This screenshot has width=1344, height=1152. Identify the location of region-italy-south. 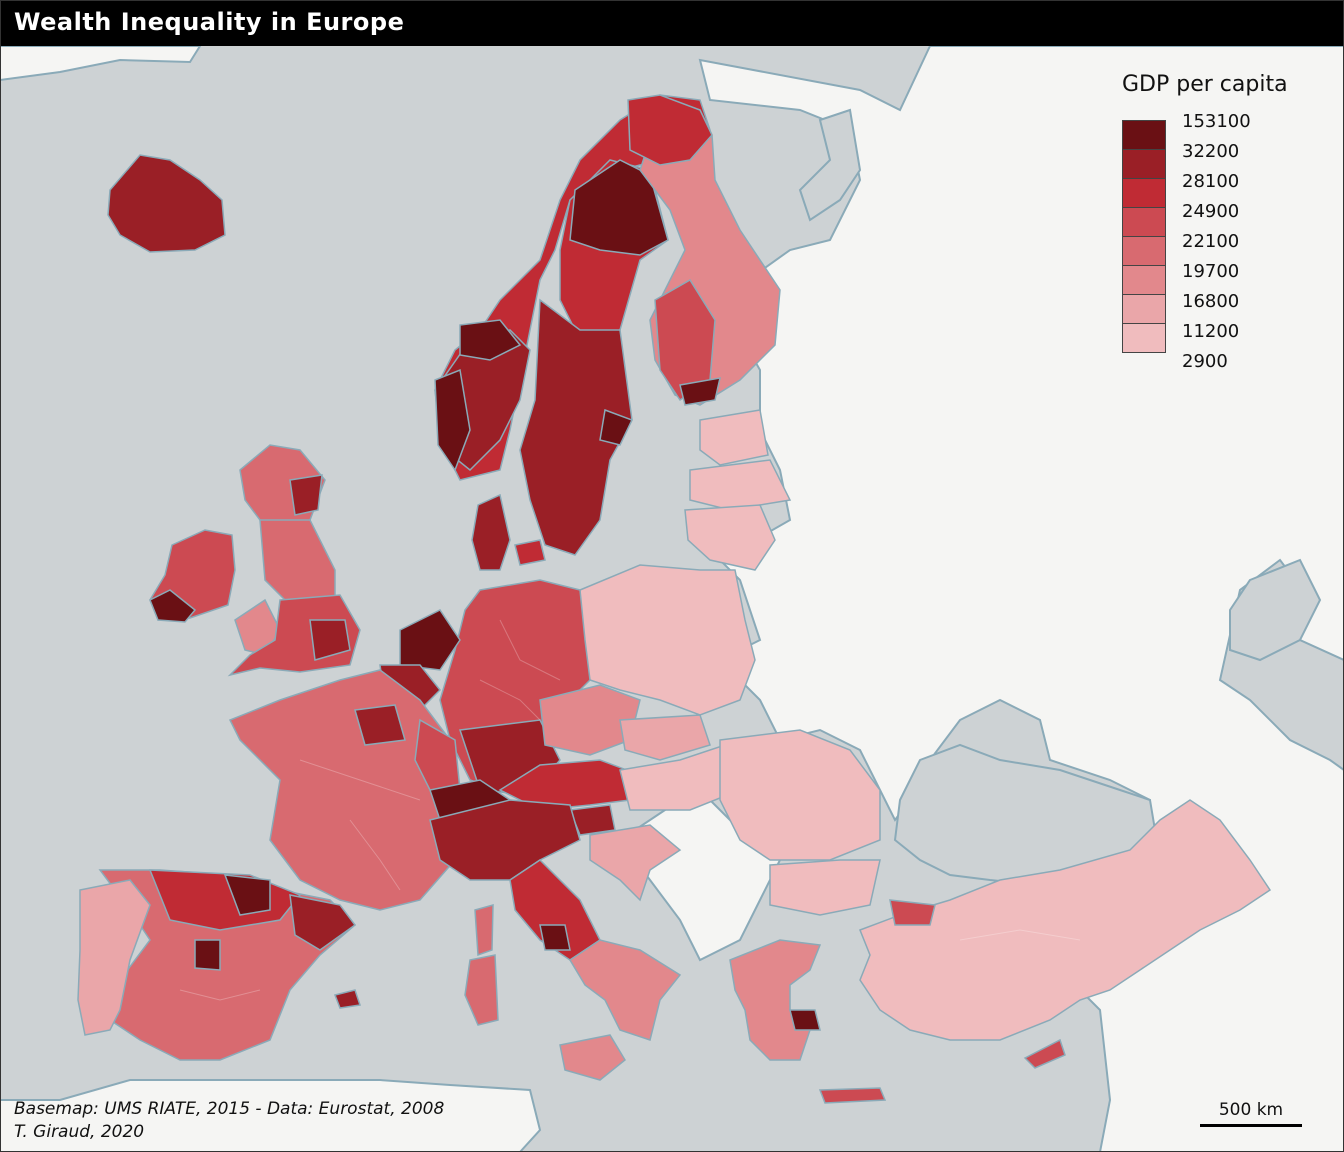
(625, 990).